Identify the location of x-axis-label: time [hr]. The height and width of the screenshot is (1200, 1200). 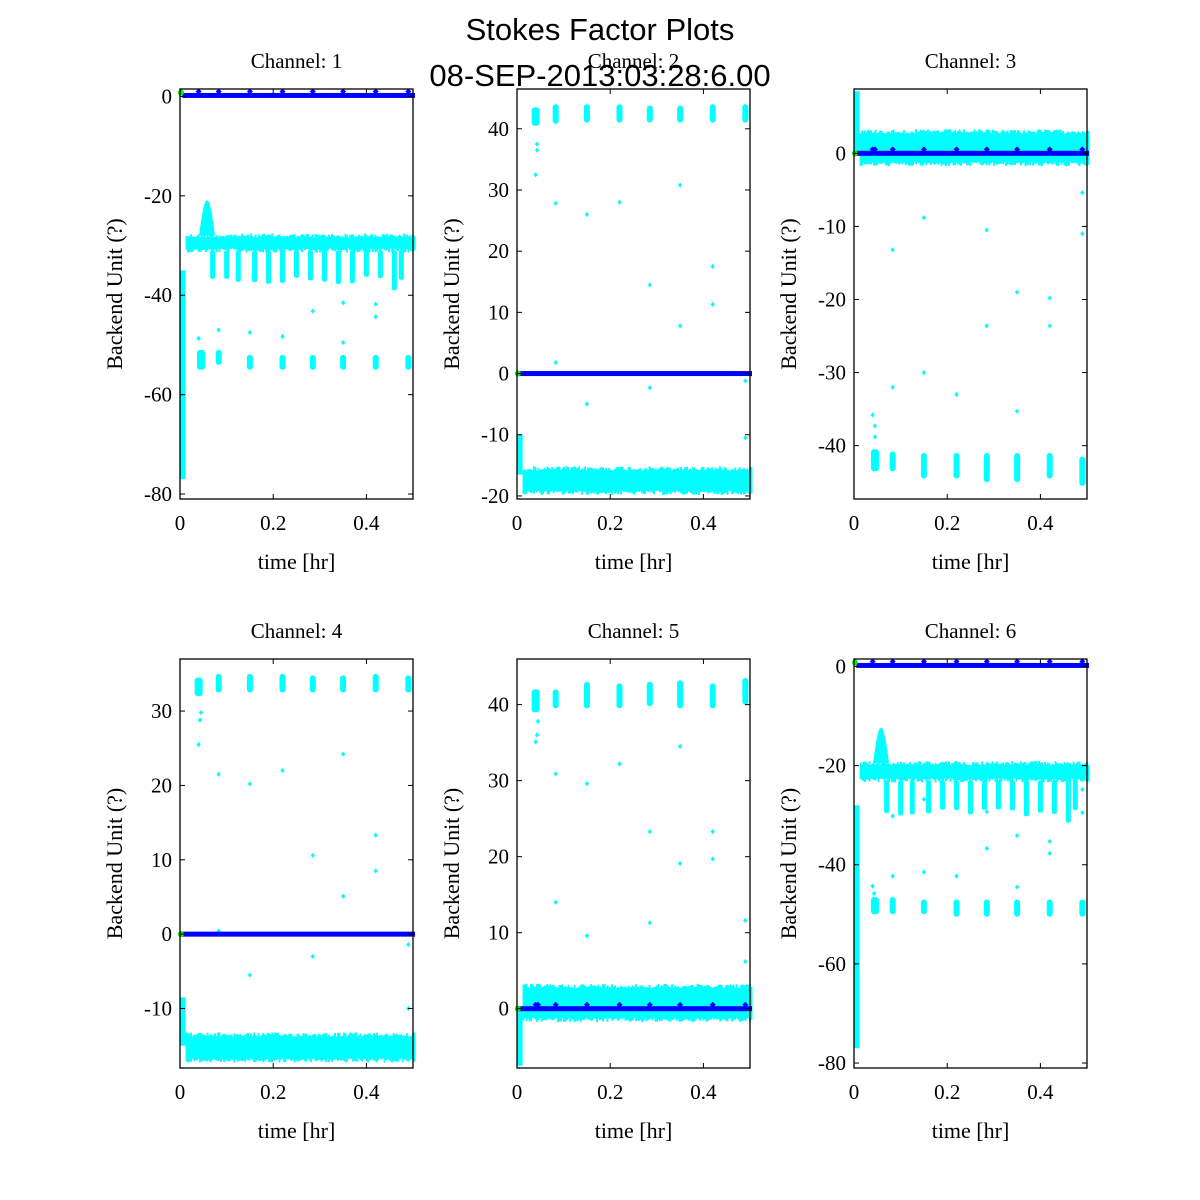
(634, 561).